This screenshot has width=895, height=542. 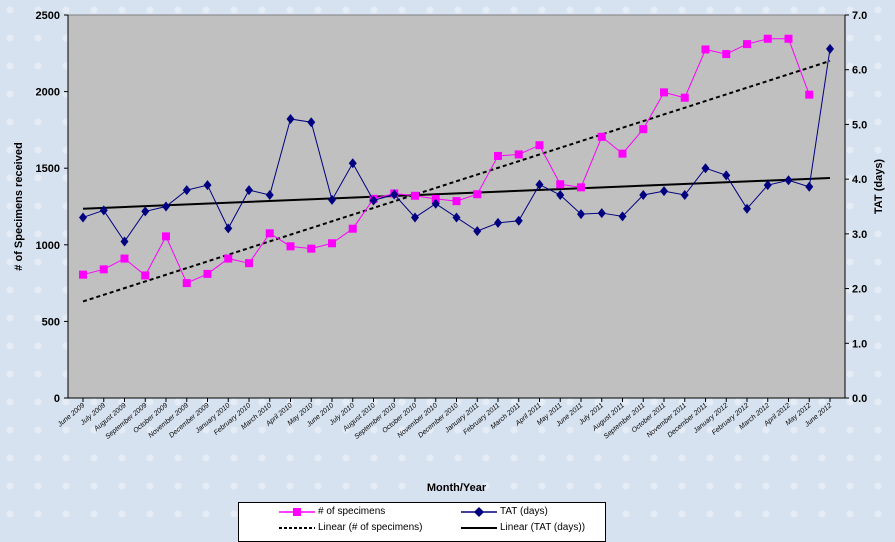 I want to click on y-tick-label: 0, so click(x=57, y=399).